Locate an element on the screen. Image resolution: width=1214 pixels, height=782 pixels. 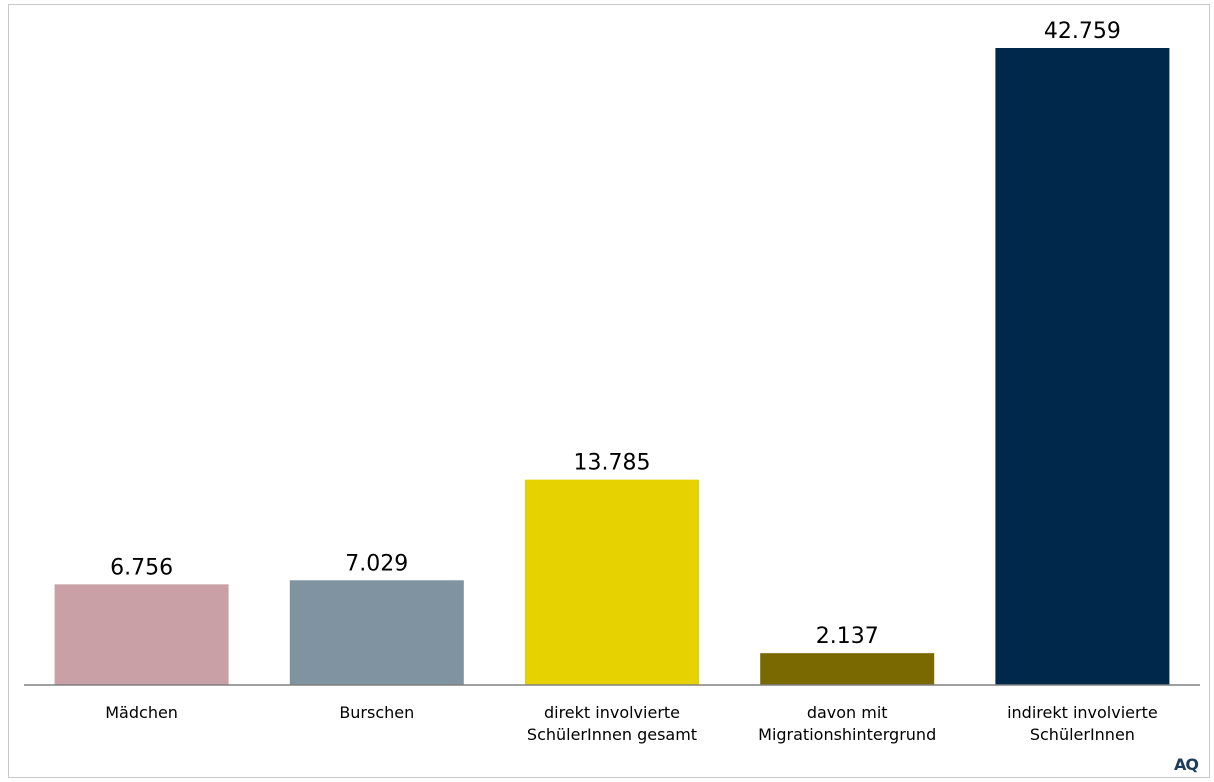
value-label-4: 2.137 is located at coordinates (847, 636).